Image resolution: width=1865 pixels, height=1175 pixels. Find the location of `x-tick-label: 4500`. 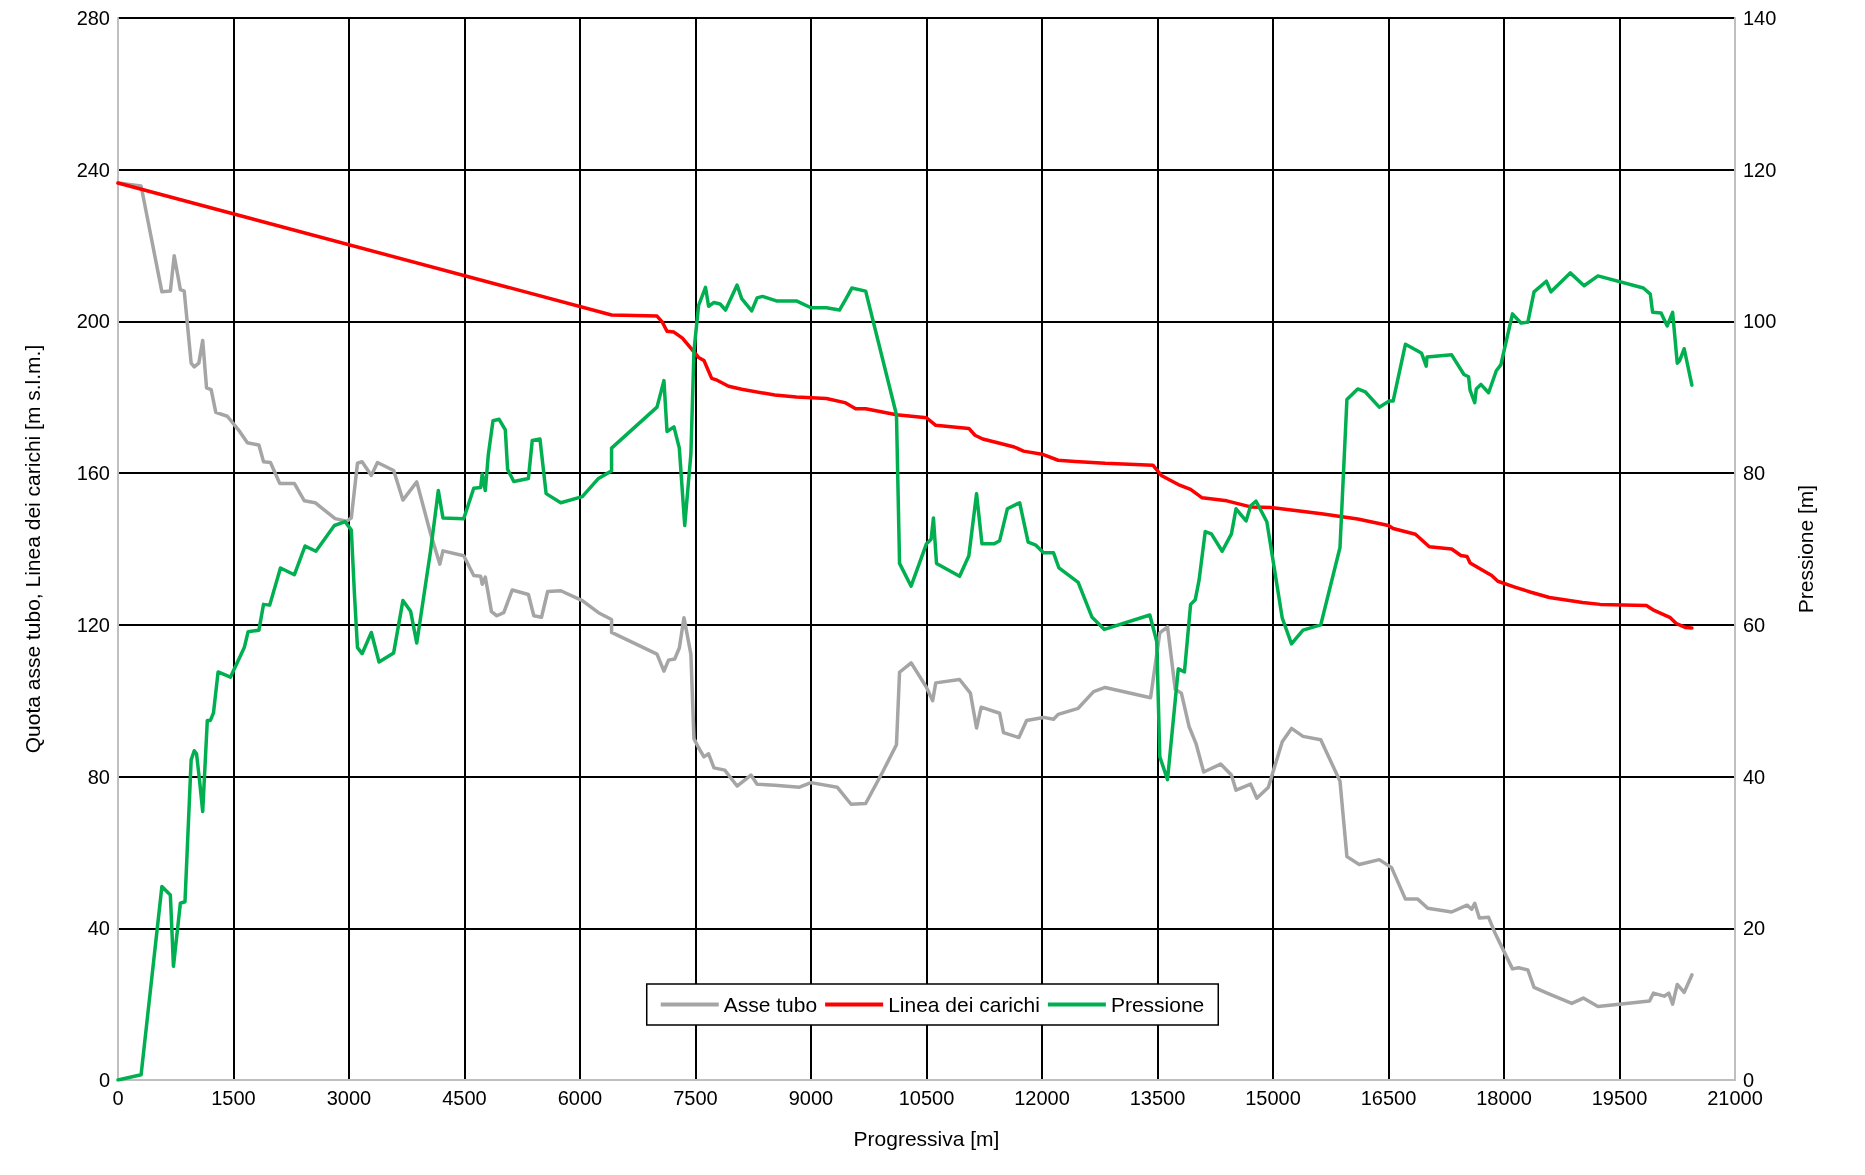

x-tick-label: 4500 is located at coordinates (464, 1098).